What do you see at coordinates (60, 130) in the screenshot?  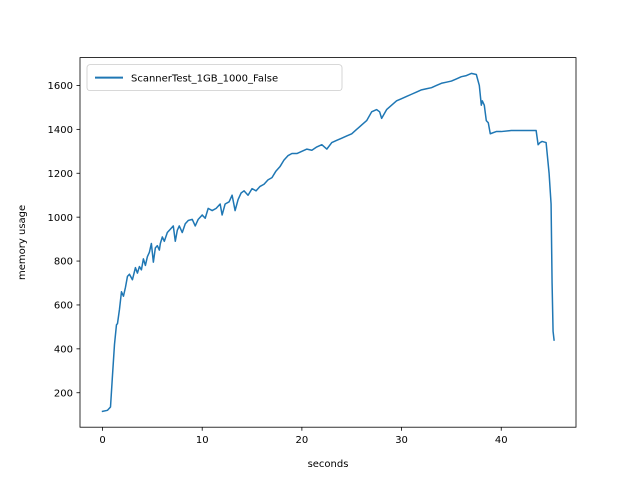 I see `y-tick-label: 1400` at bounding box center [60, 130].